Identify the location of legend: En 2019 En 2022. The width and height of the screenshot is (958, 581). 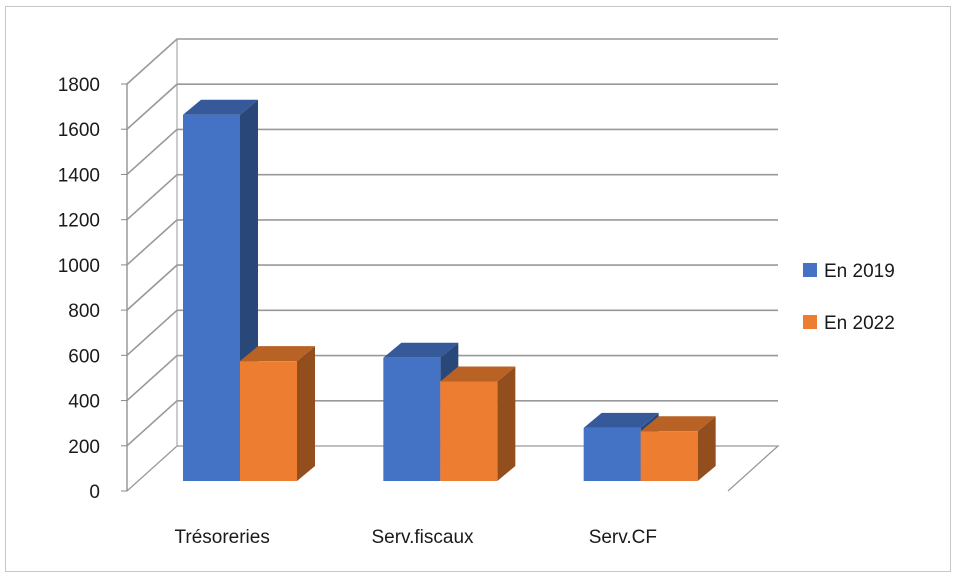
(849, 297).